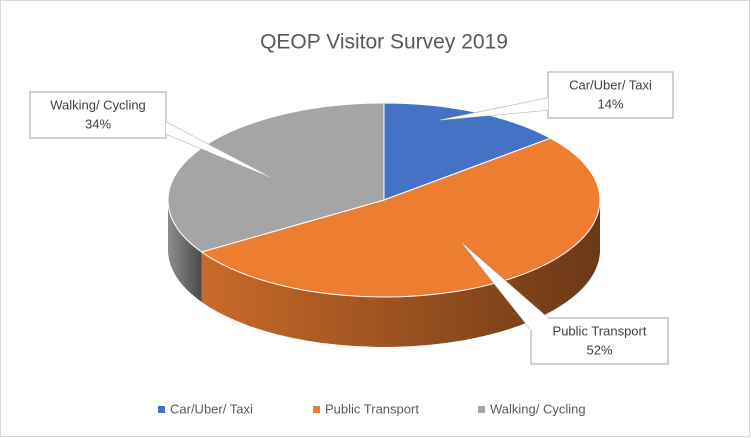 The image size is (751, 438). What do you see at coordinates (600, 330) in the screenshot?
I see `data-label-category: Public Transport` at bounding box center [600, 330].